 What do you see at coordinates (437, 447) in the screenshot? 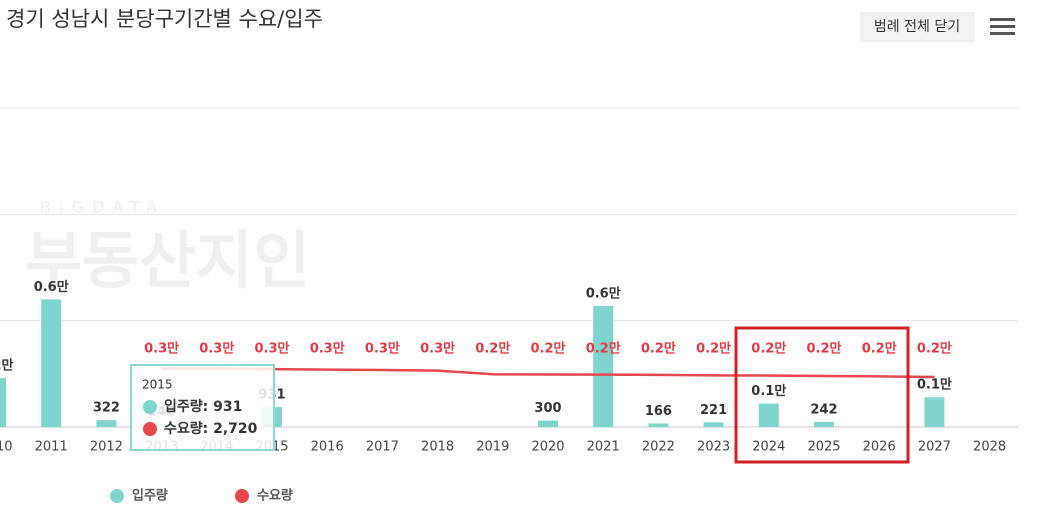
I see `x-tick-label: 2018` at bounding box center [437, 447].